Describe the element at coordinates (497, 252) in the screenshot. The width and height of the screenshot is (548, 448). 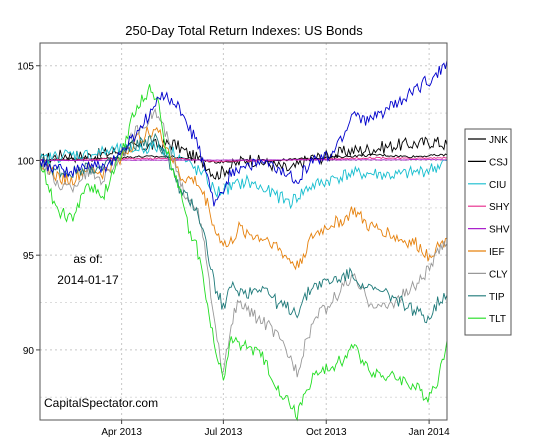
I see `legend-label-ief: IEF` at that location.